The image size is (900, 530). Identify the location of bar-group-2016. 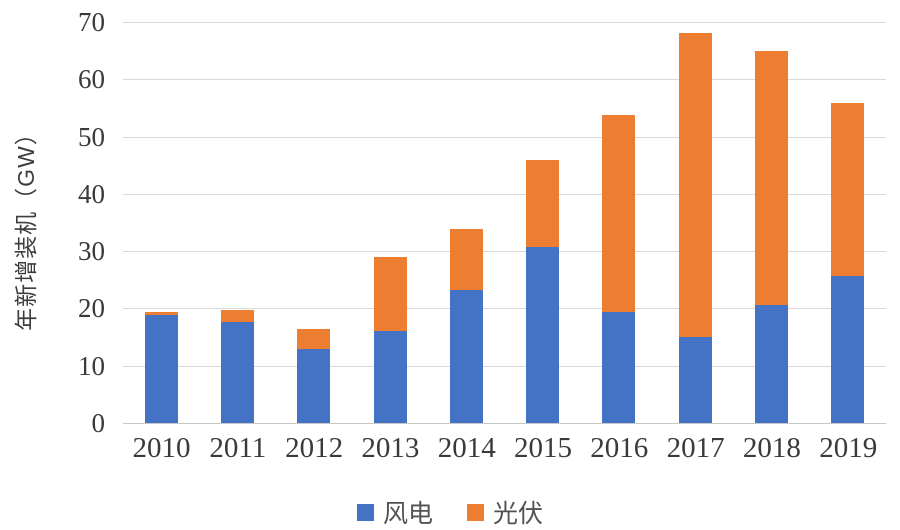
(619, 268).